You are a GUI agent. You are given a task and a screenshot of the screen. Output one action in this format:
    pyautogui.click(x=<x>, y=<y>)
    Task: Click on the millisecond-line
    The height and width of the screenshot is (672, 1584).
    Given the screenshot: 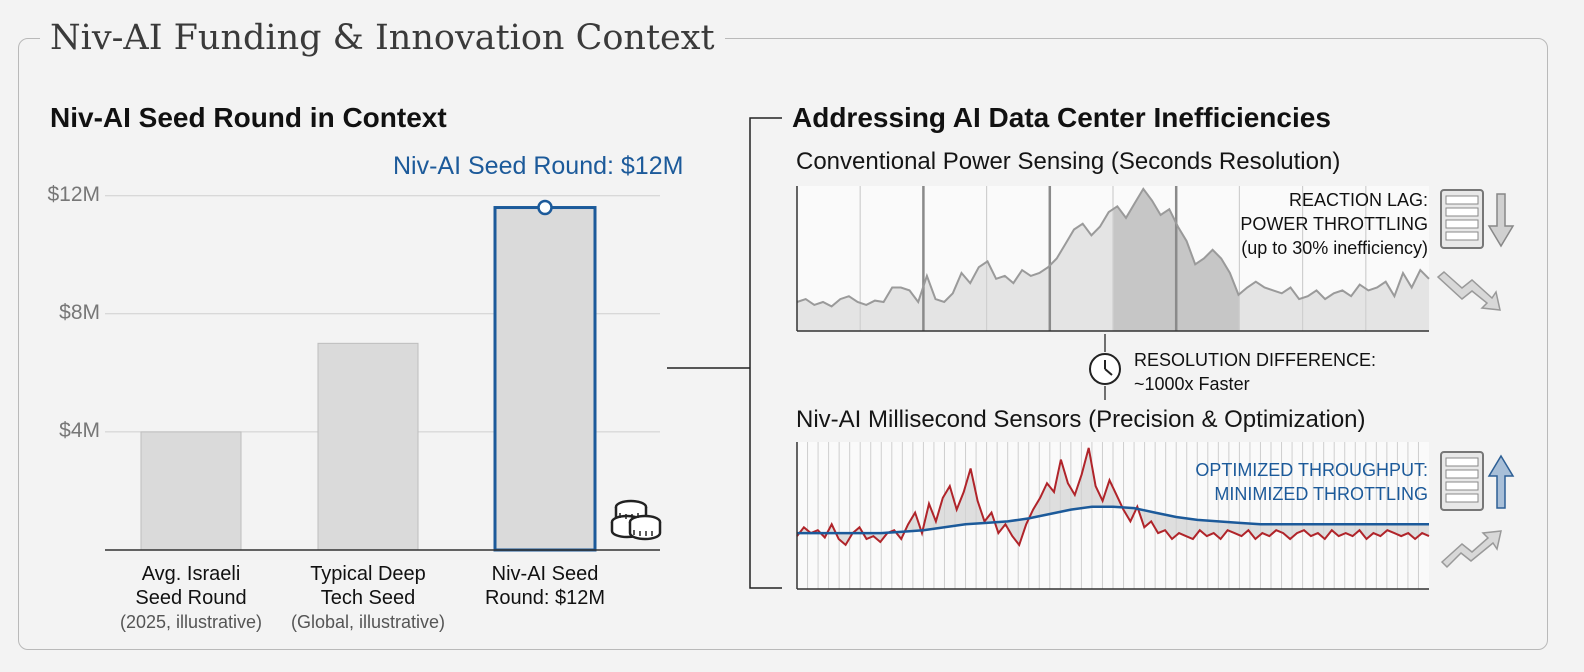 What is the action you would take?
    pyautogui.click(x=1113, y=497)
    